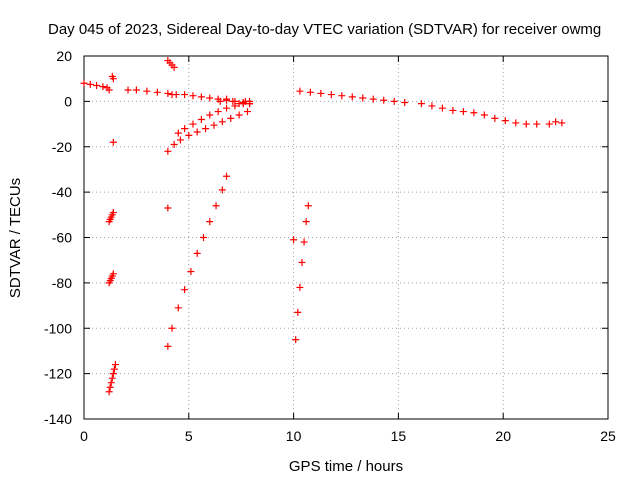 This screenshot has height=480, width=640. Describe the element at coordinates (62, 192) in the screenshot. I see `y-tick-label: -40` at that location.